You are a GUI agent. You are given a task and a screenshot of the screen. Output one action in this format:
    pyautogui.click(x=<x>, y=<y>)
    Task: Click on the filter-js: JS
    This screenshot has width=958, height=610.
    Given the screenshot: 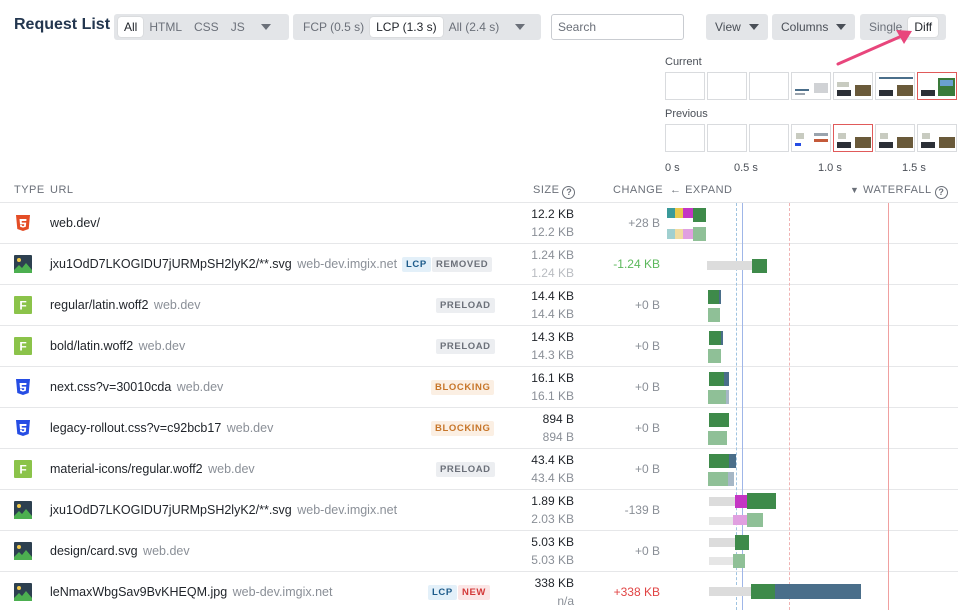 What is the action you would take?
    pyautogui.click(x=237, y=27)
    